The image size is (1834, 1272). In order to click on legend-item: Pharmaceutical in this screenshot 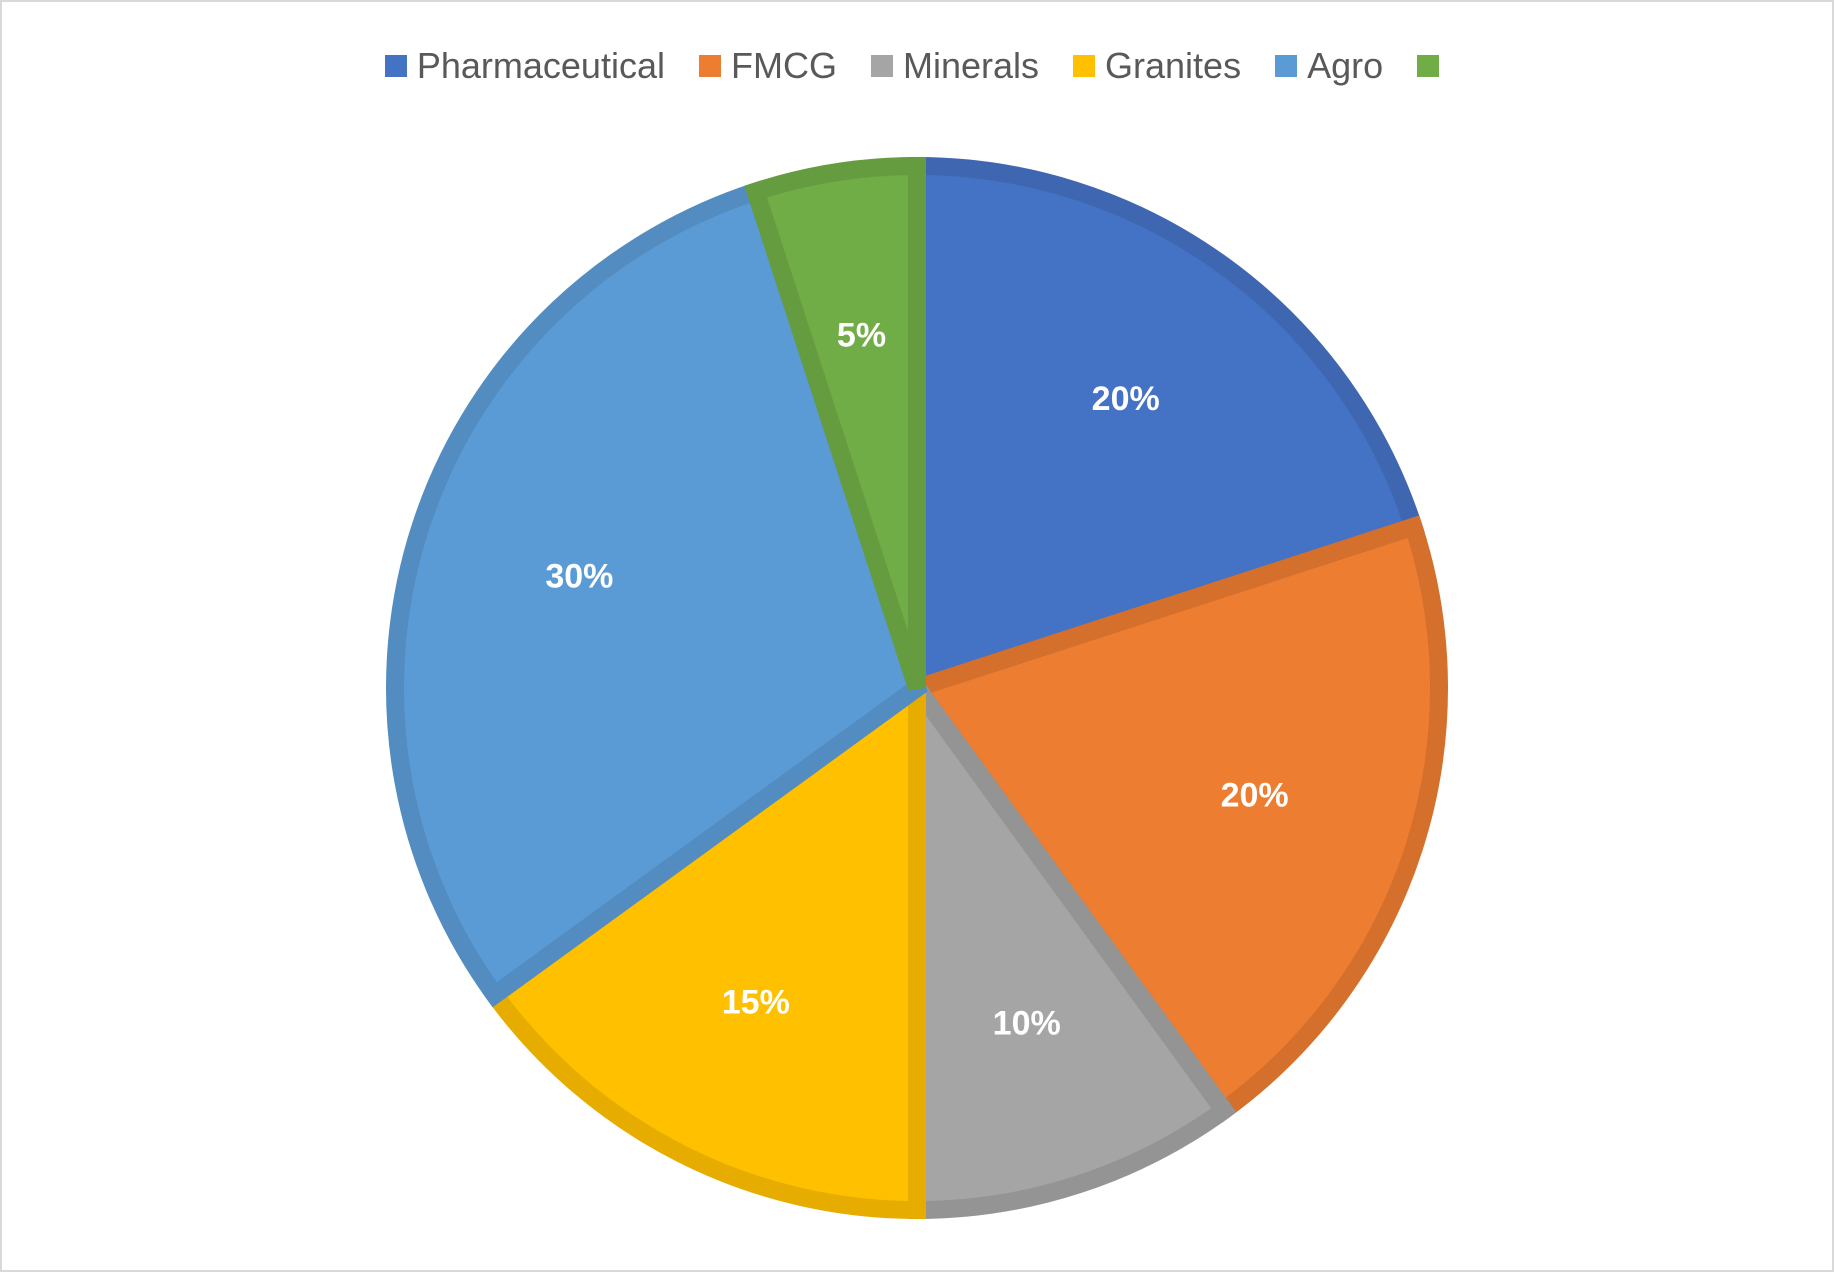, I will do `click(524, 65)`.